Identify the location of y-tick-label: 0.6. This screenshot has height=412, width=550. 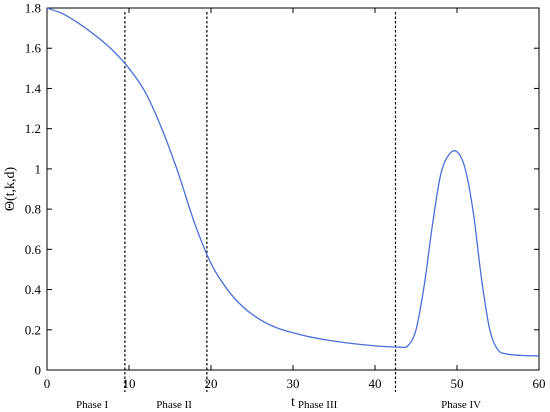
(33, 249).